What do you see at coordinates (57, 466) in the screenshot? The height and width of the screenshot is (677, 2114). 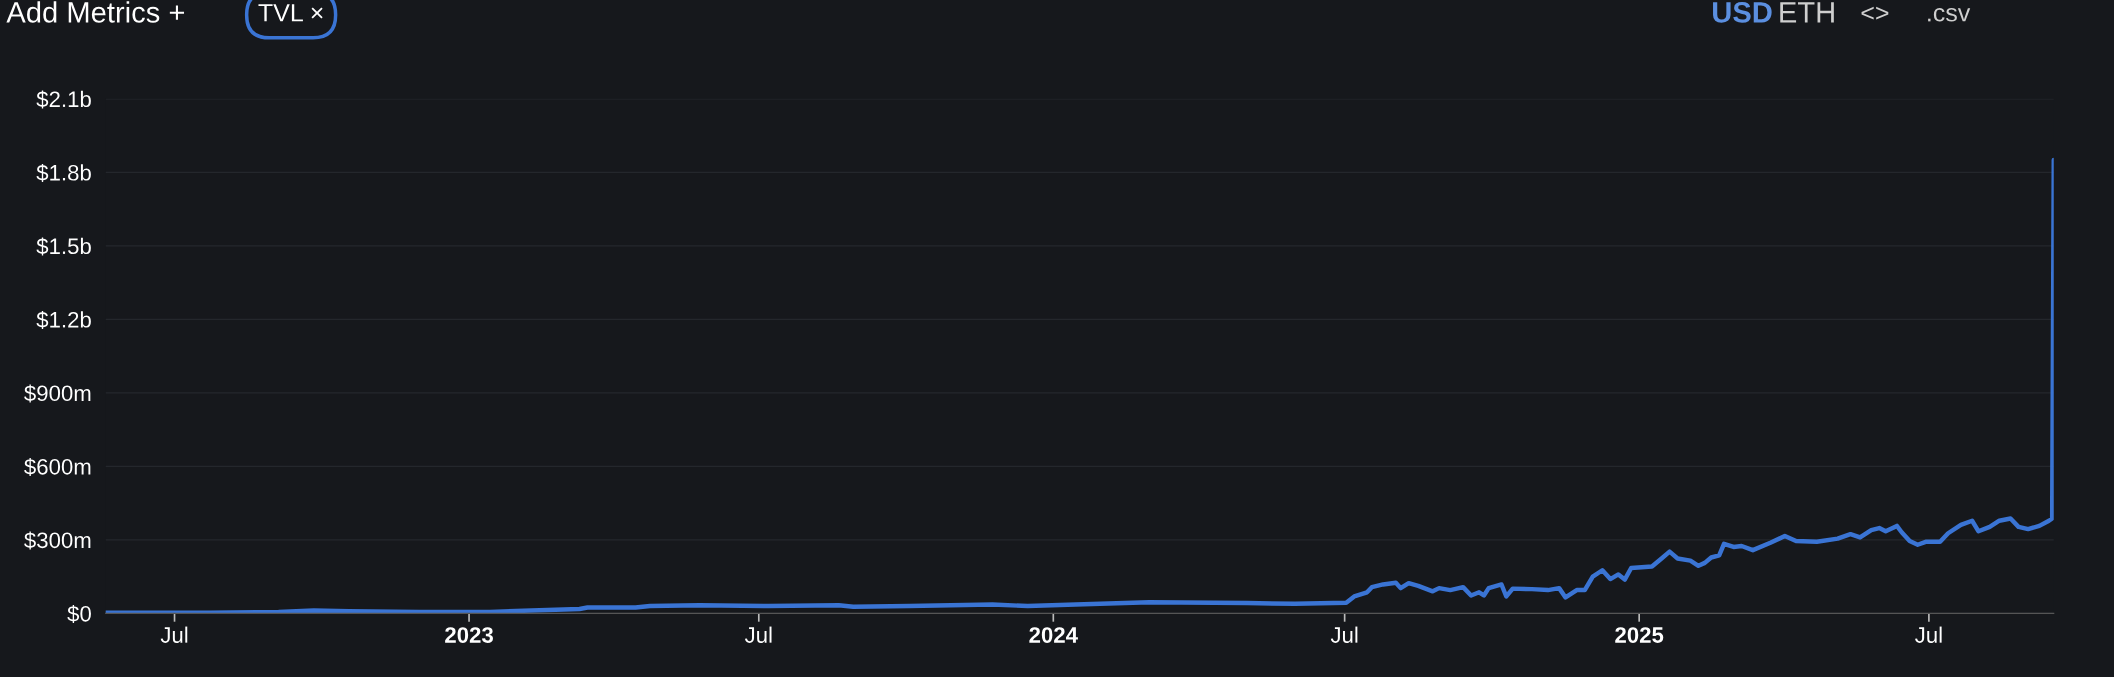 I see `y-tick-label: $600m` at bounding box center [57, 466].